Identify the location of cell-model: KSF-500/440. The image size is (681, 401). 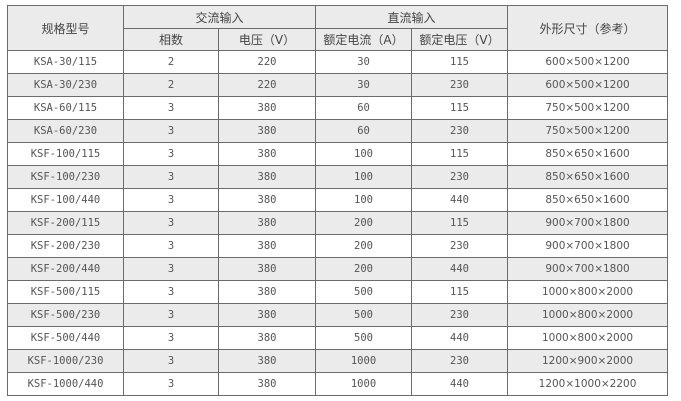
(65, 338).